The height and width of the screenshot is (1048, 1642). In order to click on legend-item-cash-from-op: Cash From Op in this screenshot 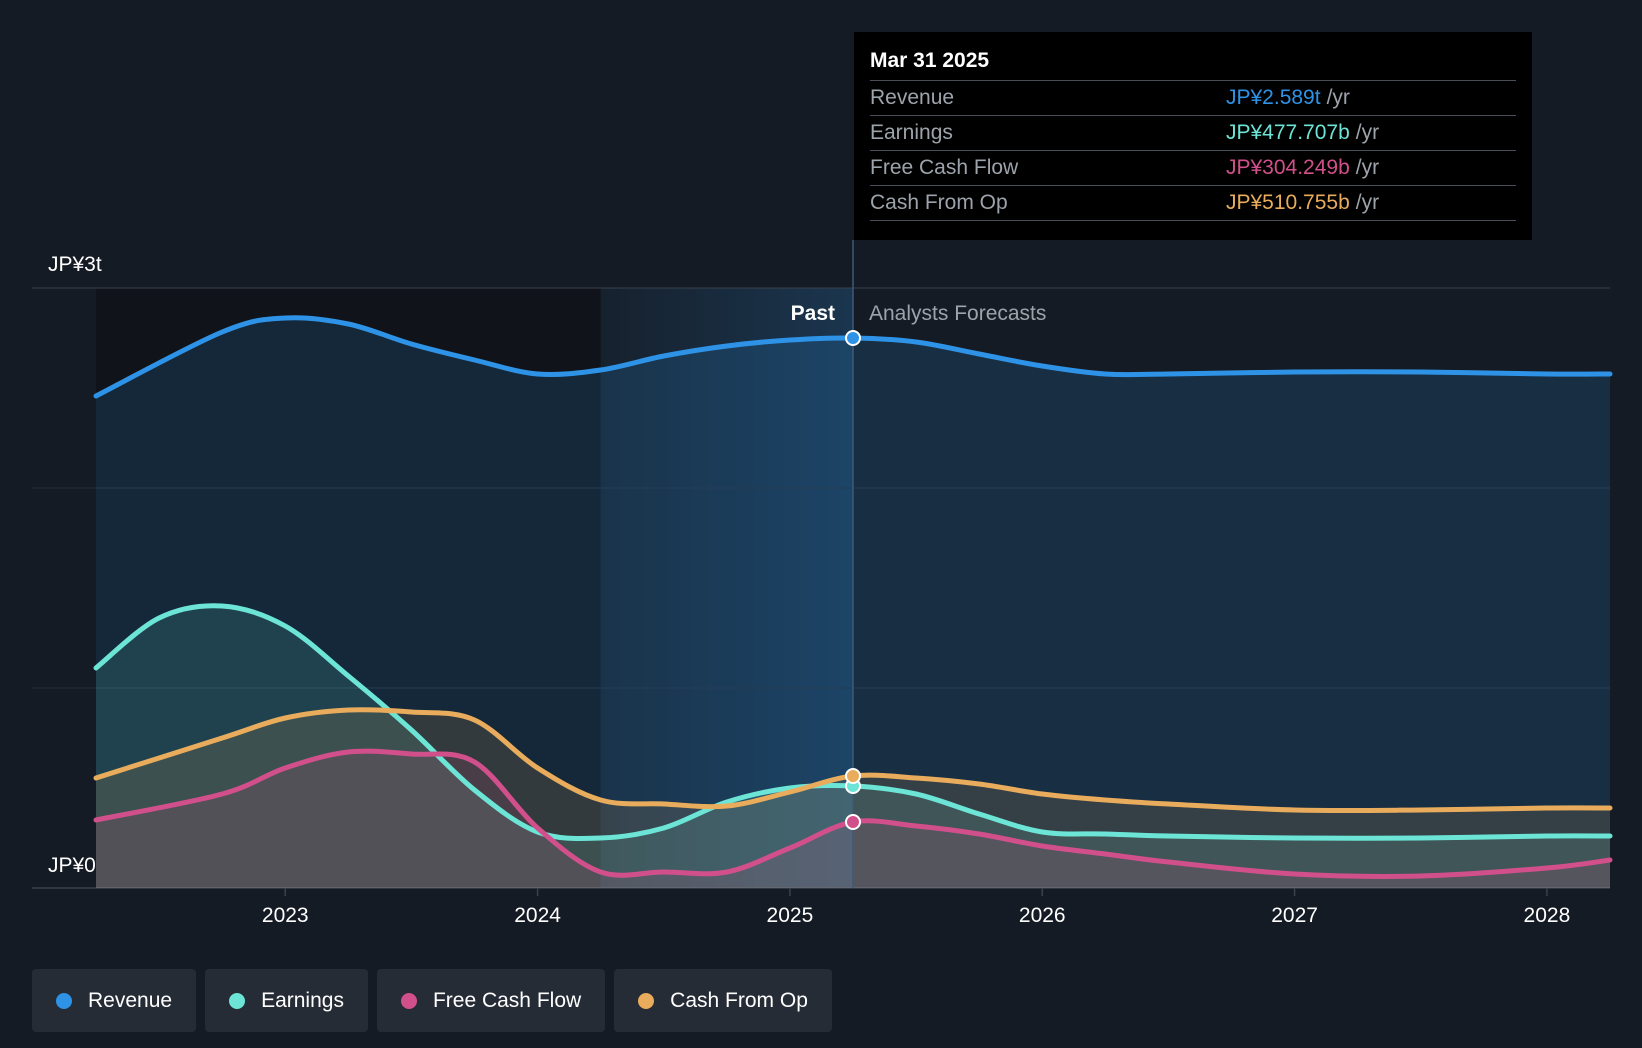, I will do `click(723, 1000)`.